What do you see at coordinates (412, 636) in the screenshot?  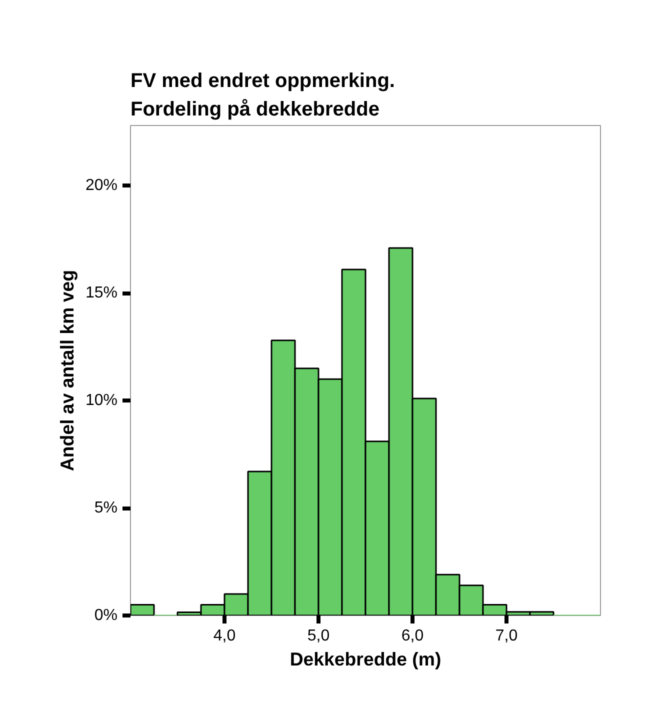 I see `x-tick-label: 6,0` at bounding box center [412, 636].